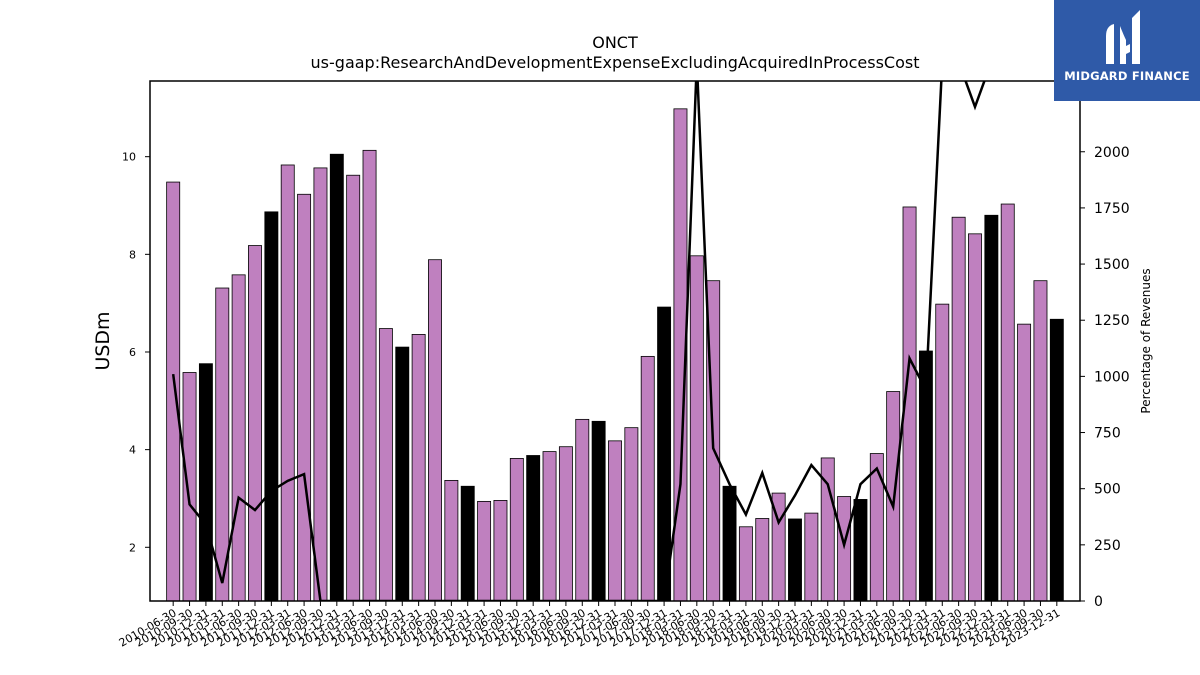  Describe the element at coordinates (1112, 265) in the screenshot. I see `y2-tick-label: 1500` at that location.